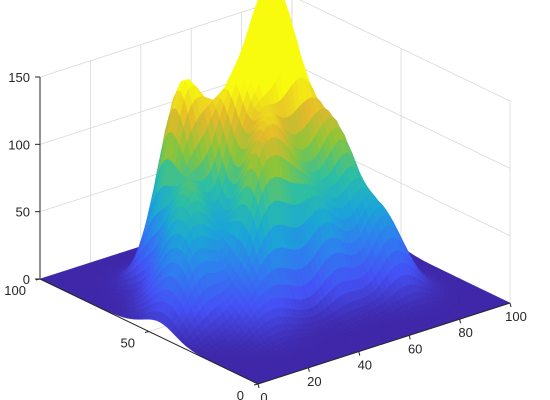 This screenshot has height=400, width=550. I want to click on z-tick-label: 100, so click(19, 144).